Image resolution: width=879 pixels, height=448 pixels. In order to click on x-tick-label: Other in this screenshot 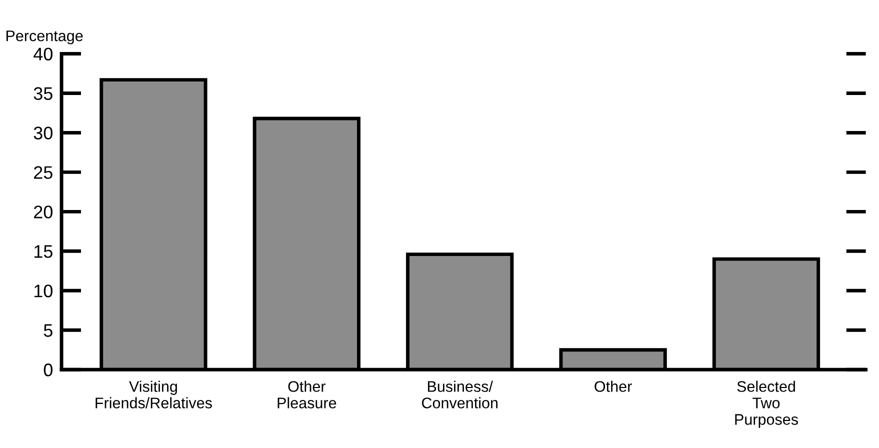, I will do `click(613, 386)`.